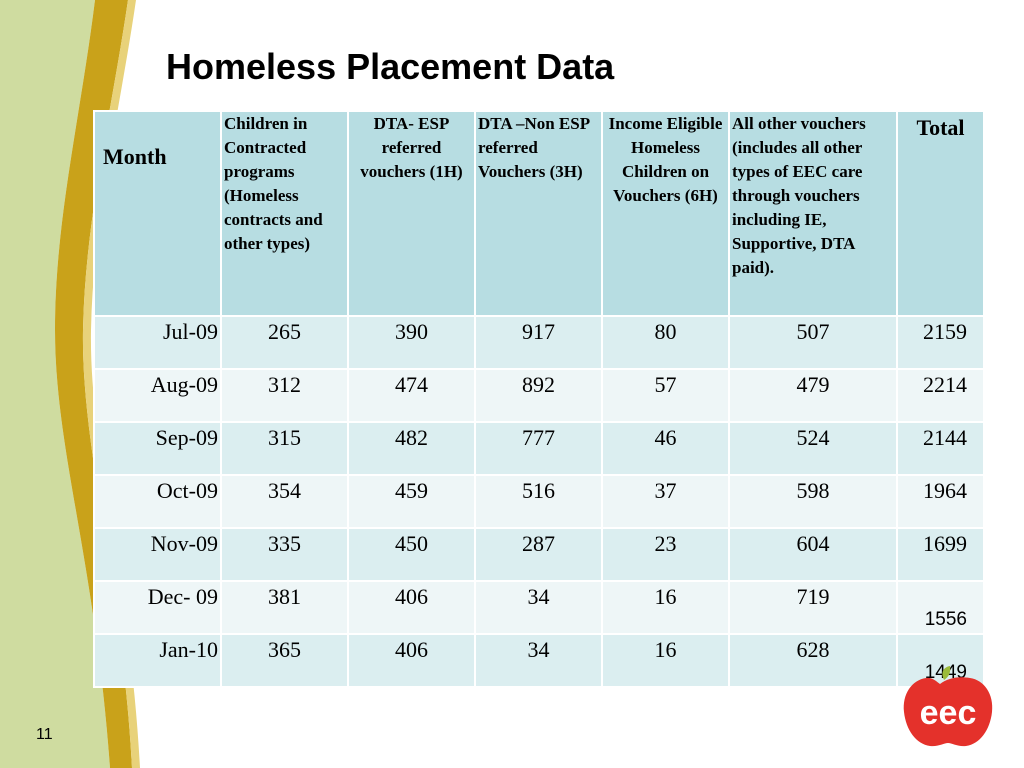 The height and width of the screenshot is (768, 1024). I want to click on dta-non-esp-cell: 917, so click(538, 342).